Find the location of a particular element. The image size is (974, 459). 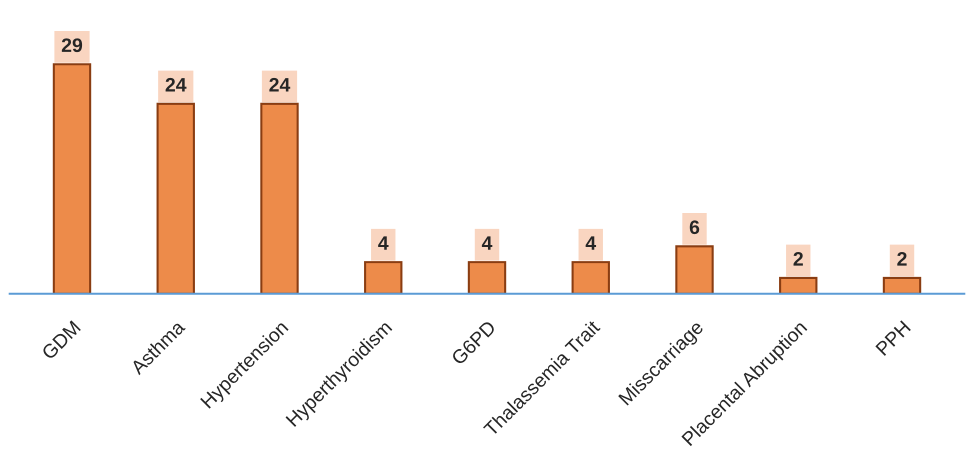

data-label: 6 is located at coordinates (695, 227).